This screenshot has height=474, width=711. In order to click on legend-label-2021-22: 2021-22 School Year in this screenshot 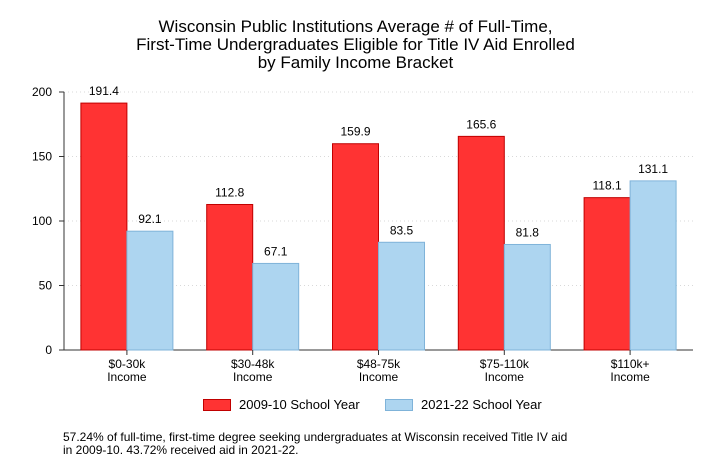, I will do `click(481, 404)`.